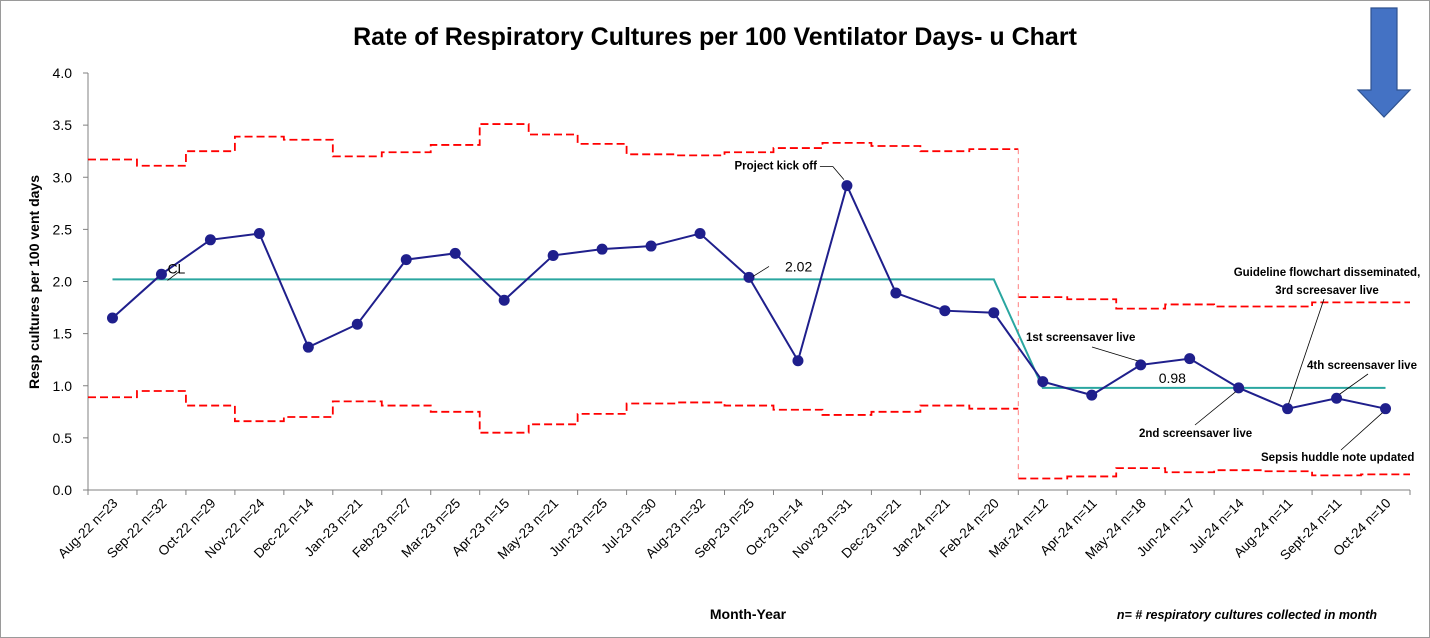 Image resolution: width=1430 pixels, height=638 pixels. Describe the element at coordinates (553, 412) in the screenshot. I see `lcl-phase1` at that location.